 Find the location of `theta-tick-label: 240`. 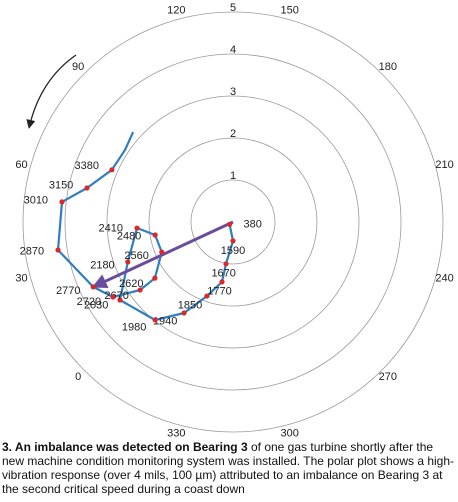

theta-tick-label: 240 is located at coordinates (444, 279).